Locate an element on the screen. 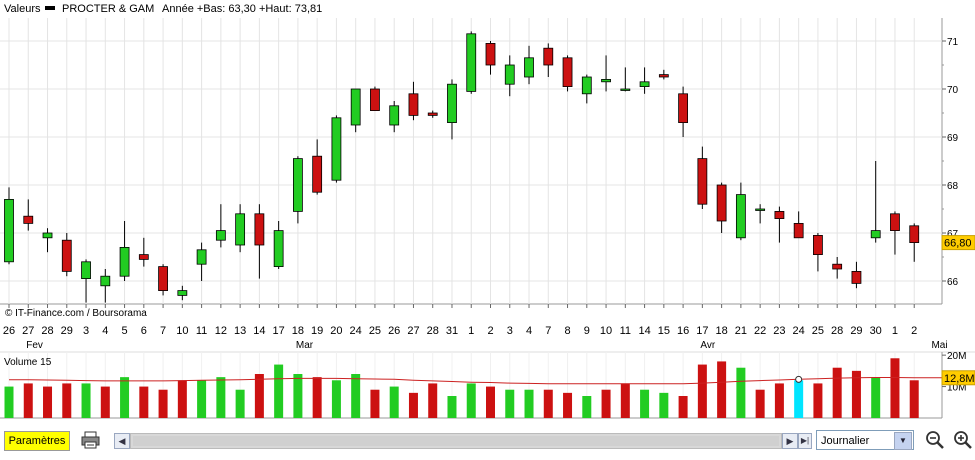 The height and width of the screenshot is (460, 975). date-tick-label: 25 is located at coordinates (375, 331).